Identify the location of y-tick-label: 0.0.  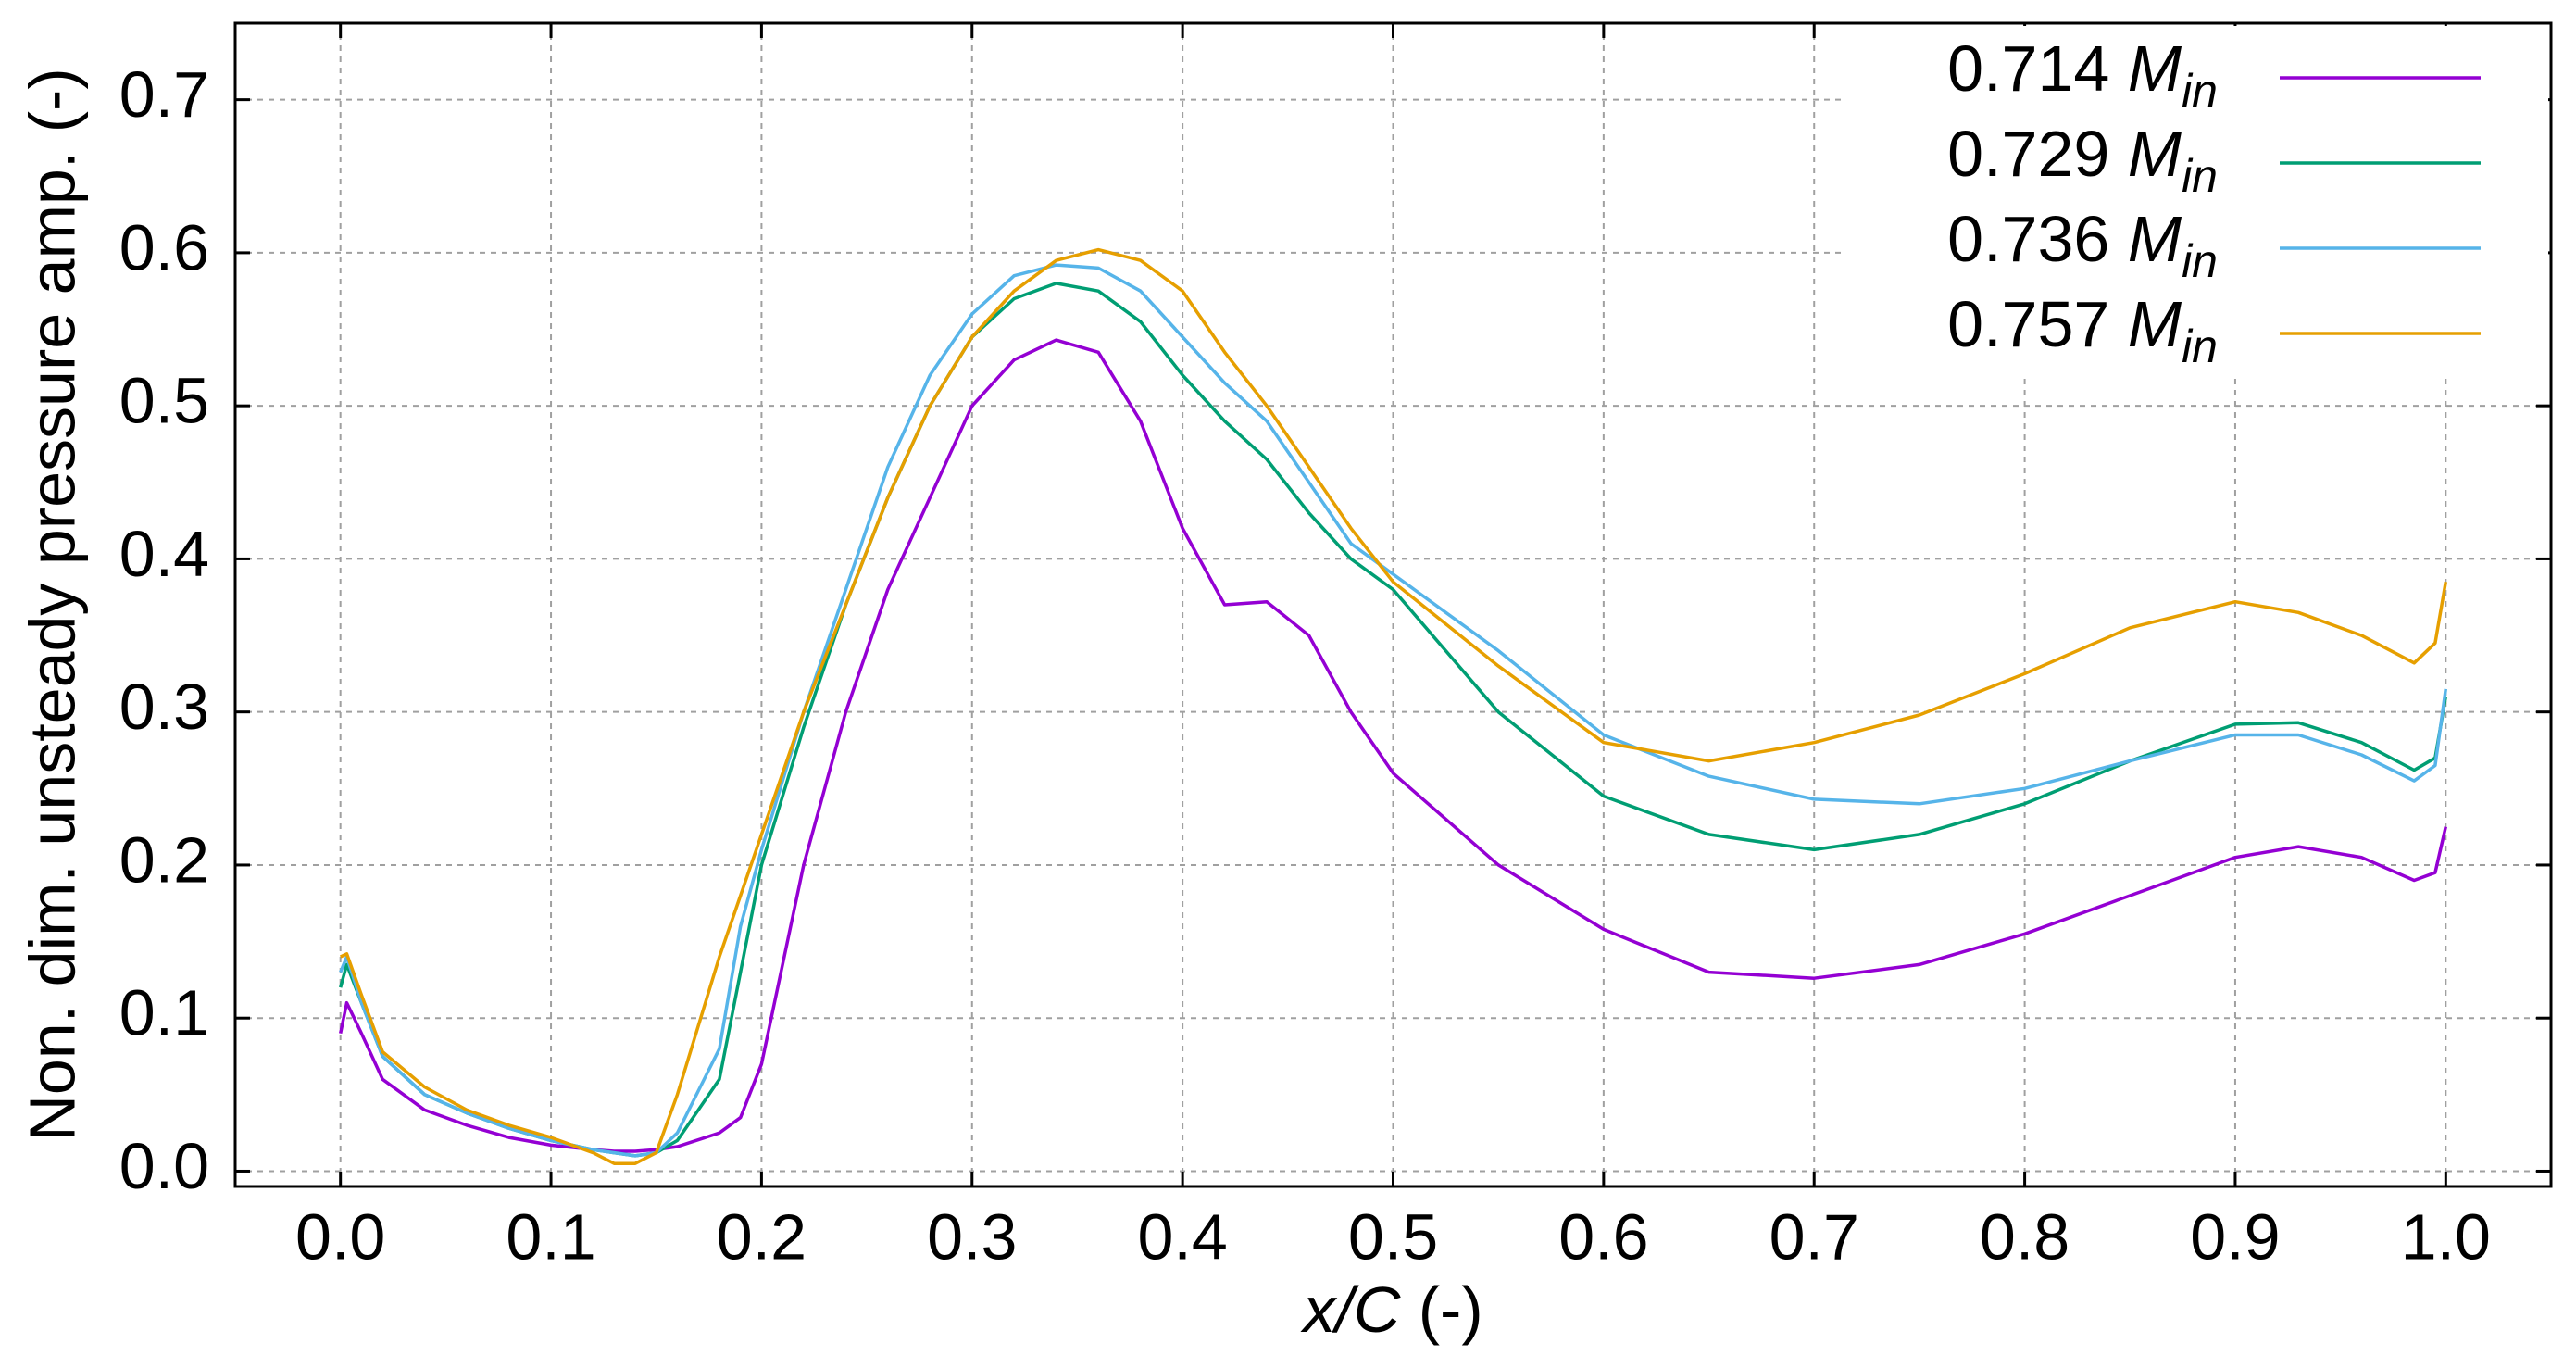
(164, 1166).